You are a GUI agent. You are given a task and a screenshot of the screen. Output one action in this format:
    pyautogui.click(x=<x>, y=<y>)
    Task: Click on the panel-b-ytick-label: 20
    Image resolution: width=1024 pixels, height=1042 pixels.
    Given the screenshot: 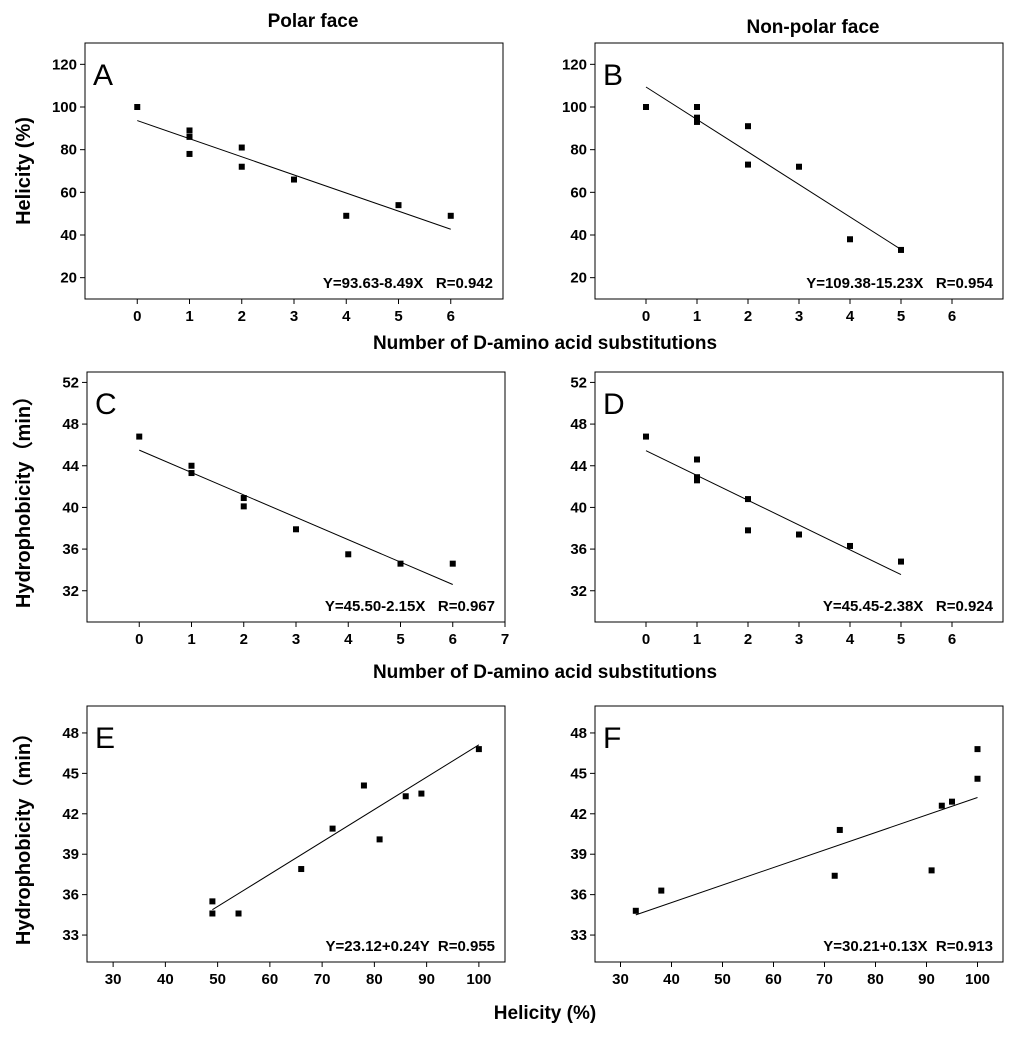 What is the action you would take?
    pyautogui.click(x=578, y=278)
    